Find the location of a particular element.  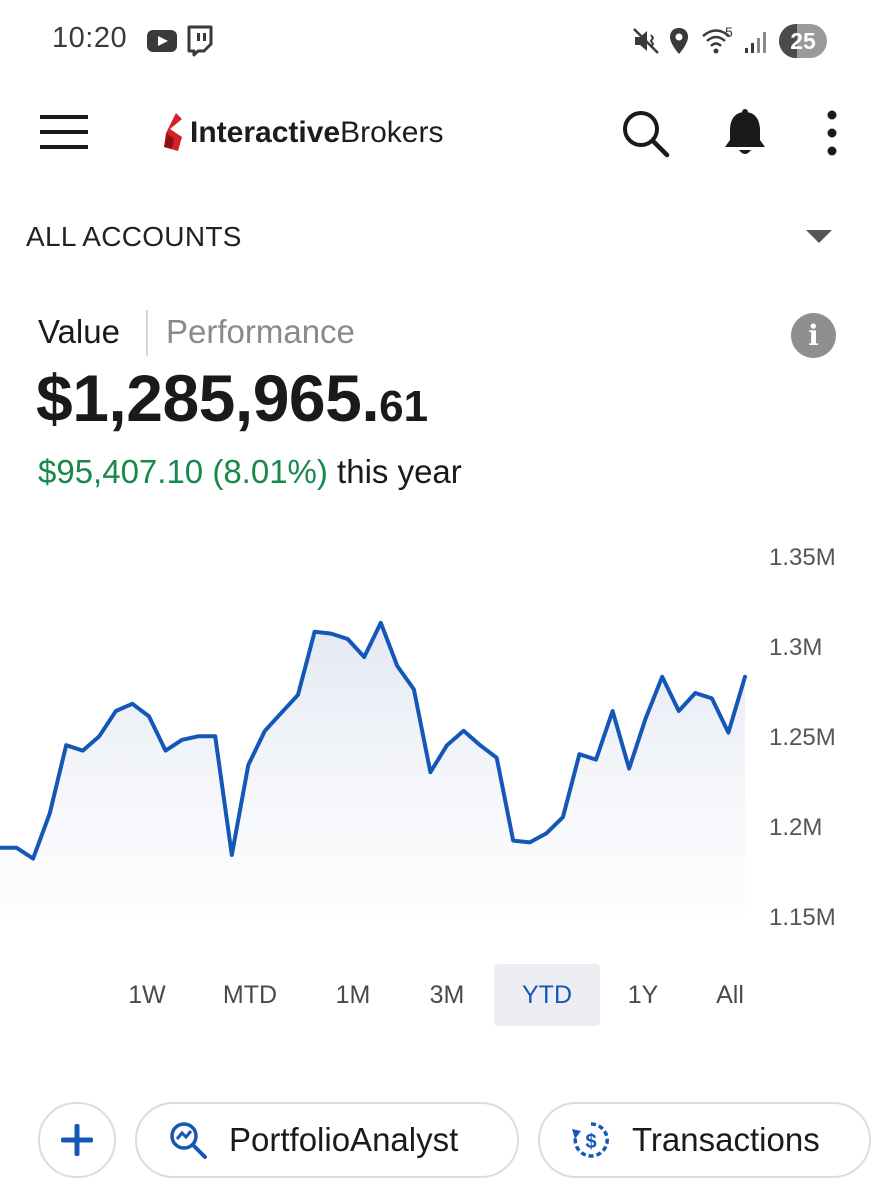

bell-icon is located at coordinates (745, 133).